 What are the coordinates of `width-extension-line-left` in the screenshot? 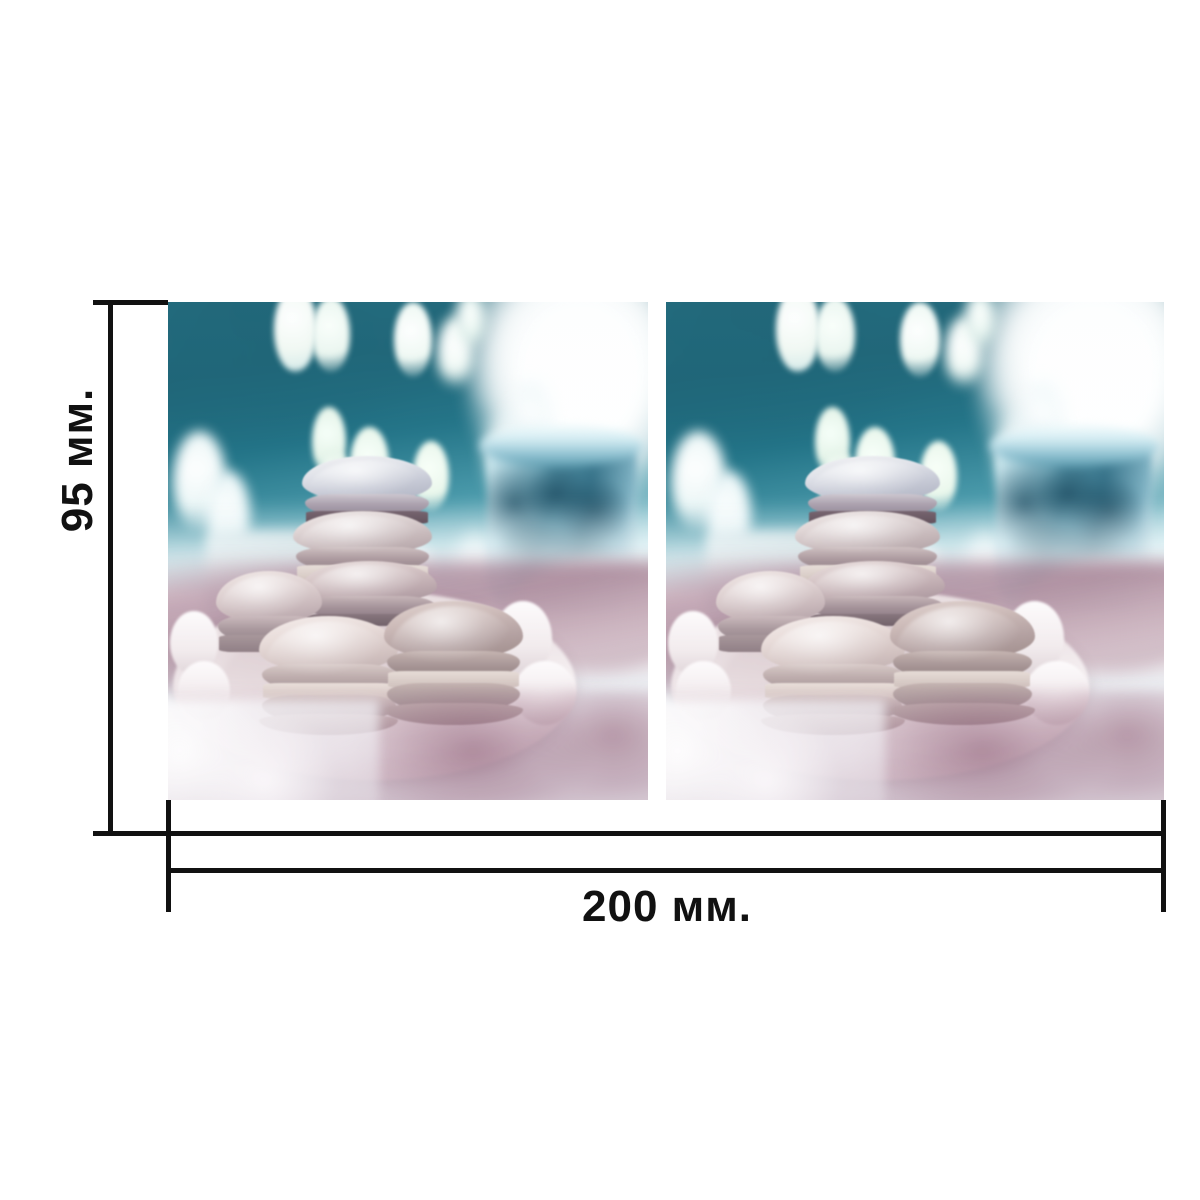 It's located at (168, 856).